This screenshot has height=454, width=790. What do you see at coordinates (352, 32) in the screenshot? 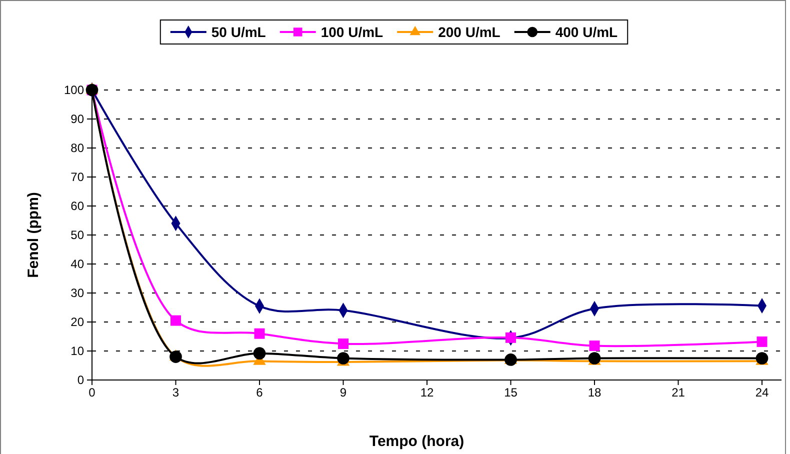
I see `legend-label: 100 U/mL` at bounding box center [352, 32].